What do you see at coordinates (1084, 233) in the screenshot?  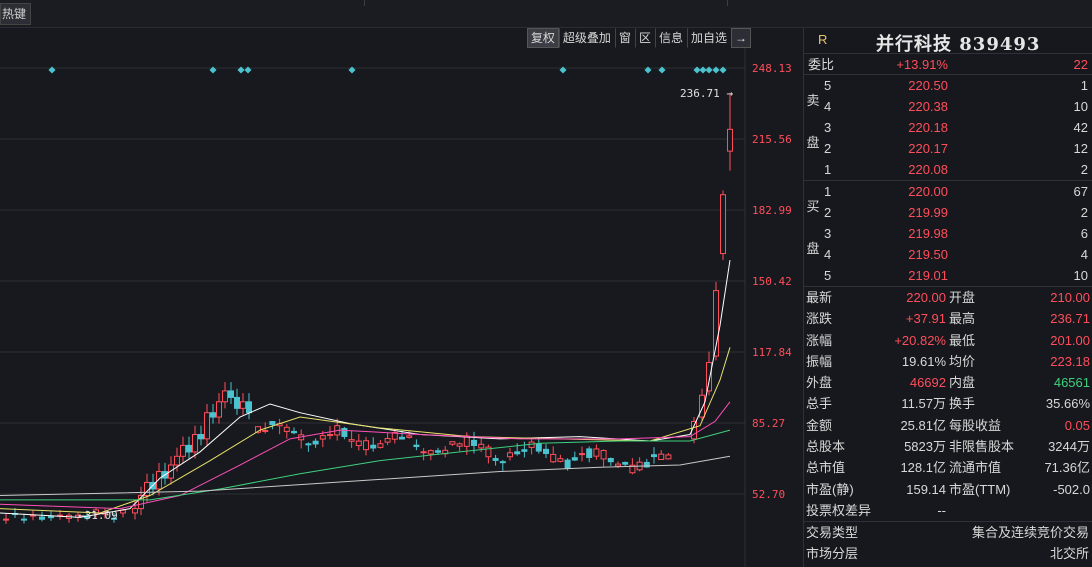 I see `level-volume: 6` at bounding box center [1084, 233].